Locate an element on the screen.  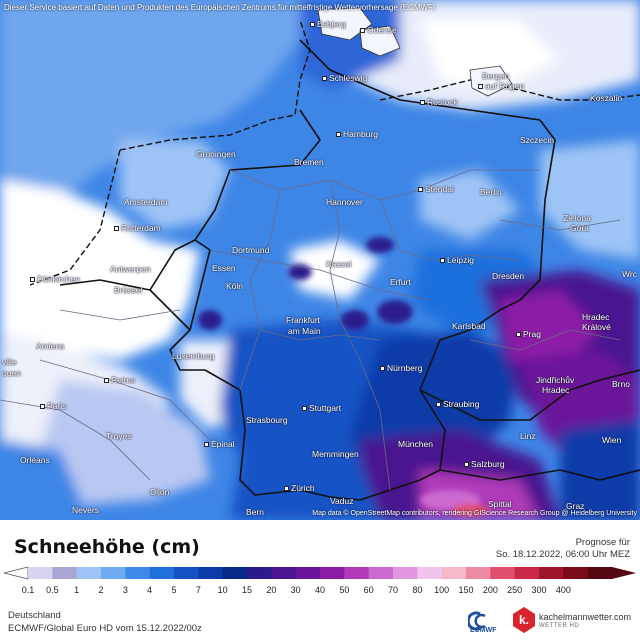
city-label: Memmingen is located at coordinates (335, 454).